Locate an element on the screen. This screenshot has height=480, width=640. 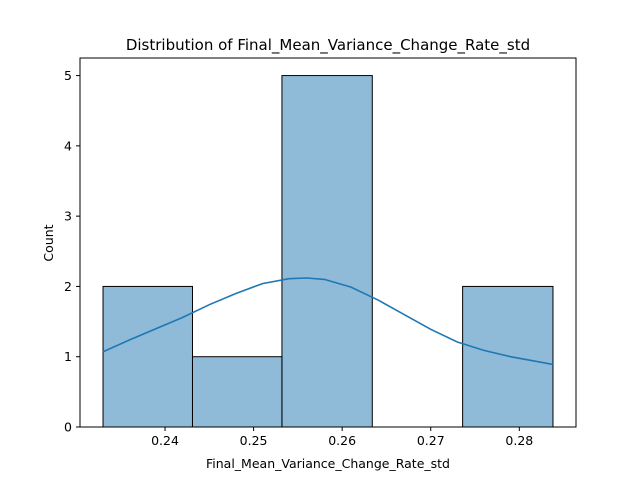
y-tick-label: 4 is located at coordinates (68, 145).